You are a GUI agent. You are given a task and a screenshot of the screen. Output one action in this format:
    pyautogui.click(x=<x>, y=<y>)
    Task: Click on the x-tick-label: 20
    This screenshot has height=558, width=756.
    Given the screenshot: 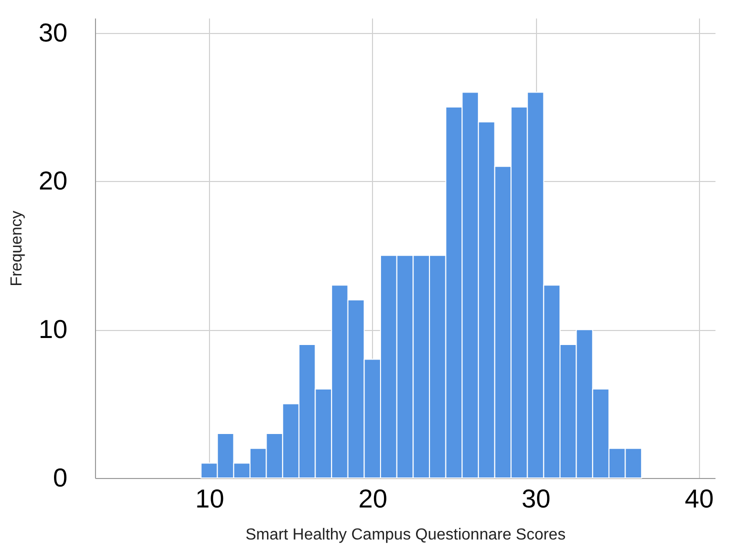 What is the action you would take?
    pyautogui.click(x=373, y=499)
    